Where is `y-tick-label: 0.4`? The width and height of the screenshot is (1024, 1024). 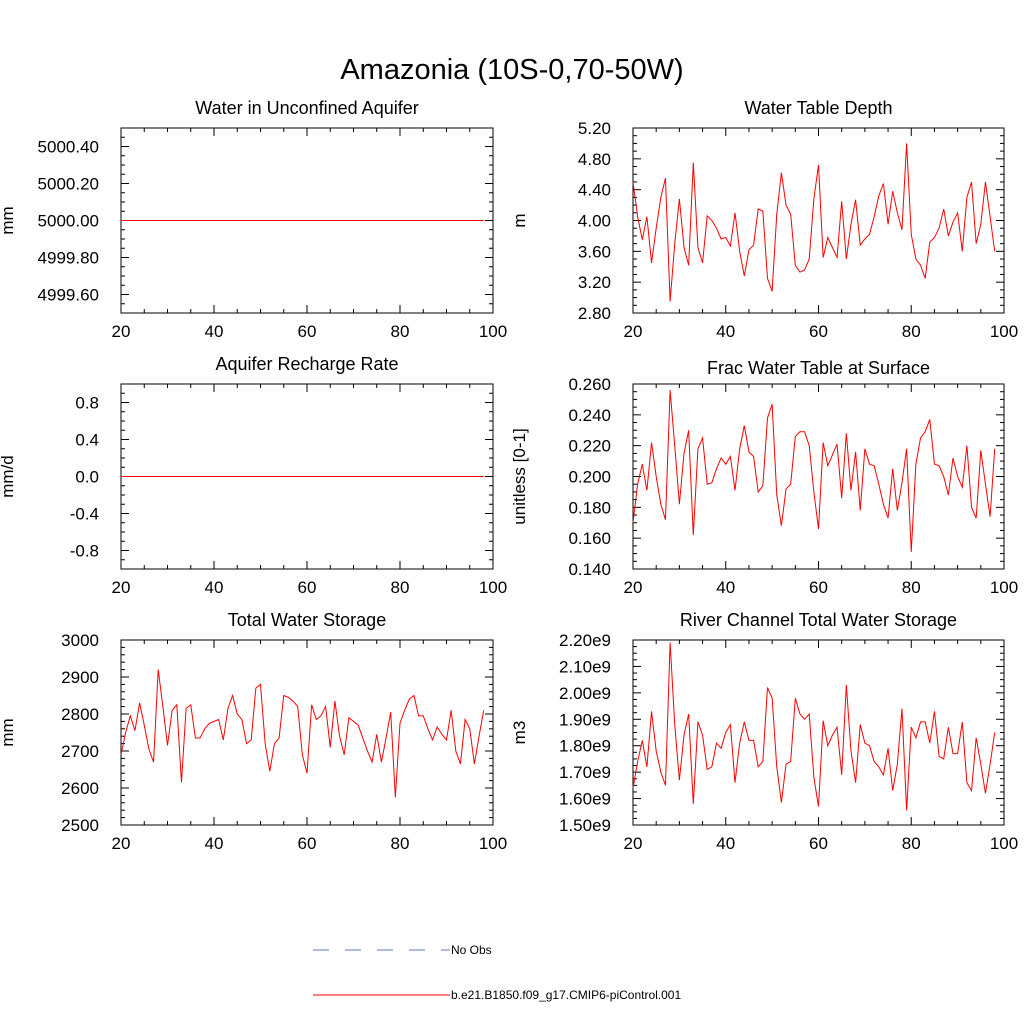 y-tick-label: 0.4 is located at coordinates (87, 440).